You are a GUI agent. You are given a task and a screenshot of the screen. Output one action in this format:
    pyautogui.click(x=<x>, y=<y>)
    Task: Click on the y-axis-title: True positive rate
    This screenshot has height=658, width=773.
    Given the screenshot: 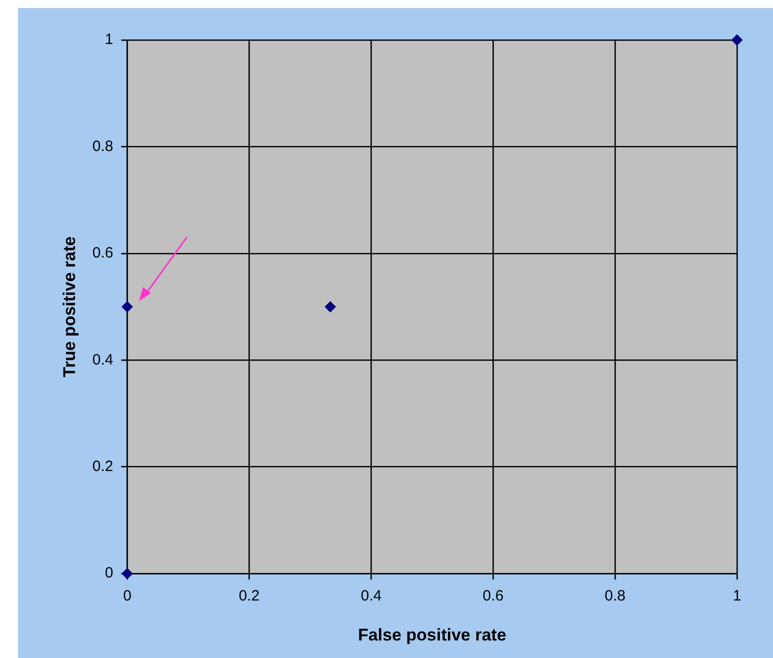 What is the action you would take?
    pyautogui.click(x=69, y=307)
    